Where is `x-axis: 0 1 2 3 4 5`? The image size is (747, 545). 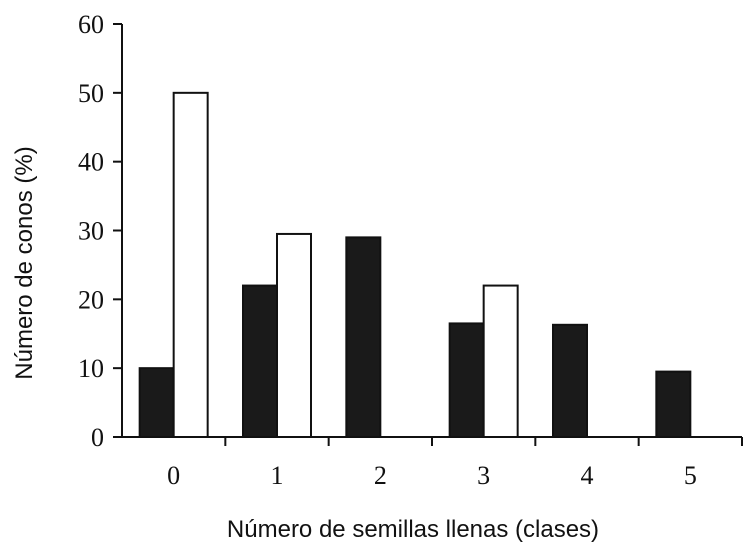 x-axis: 0 1 2 3 4 5 is located at coordinates (432, 463).